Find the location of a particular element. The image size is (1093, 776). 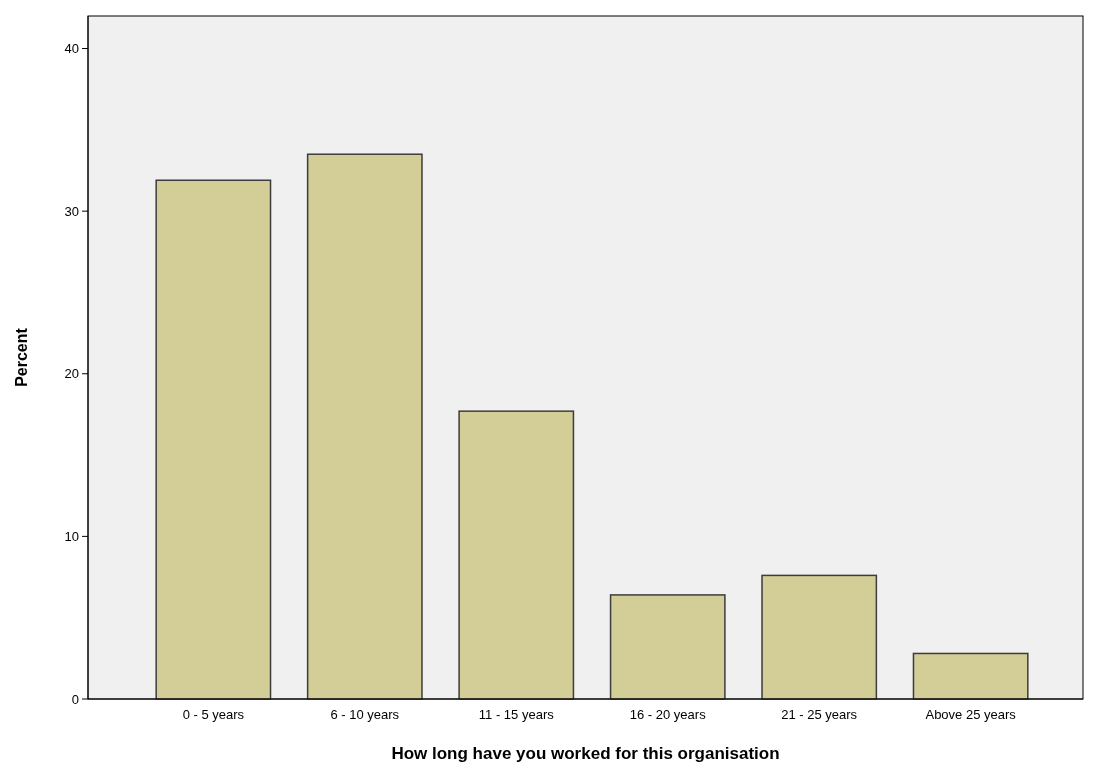

y-tick-label: 40 is located at coordinates (71, 49).